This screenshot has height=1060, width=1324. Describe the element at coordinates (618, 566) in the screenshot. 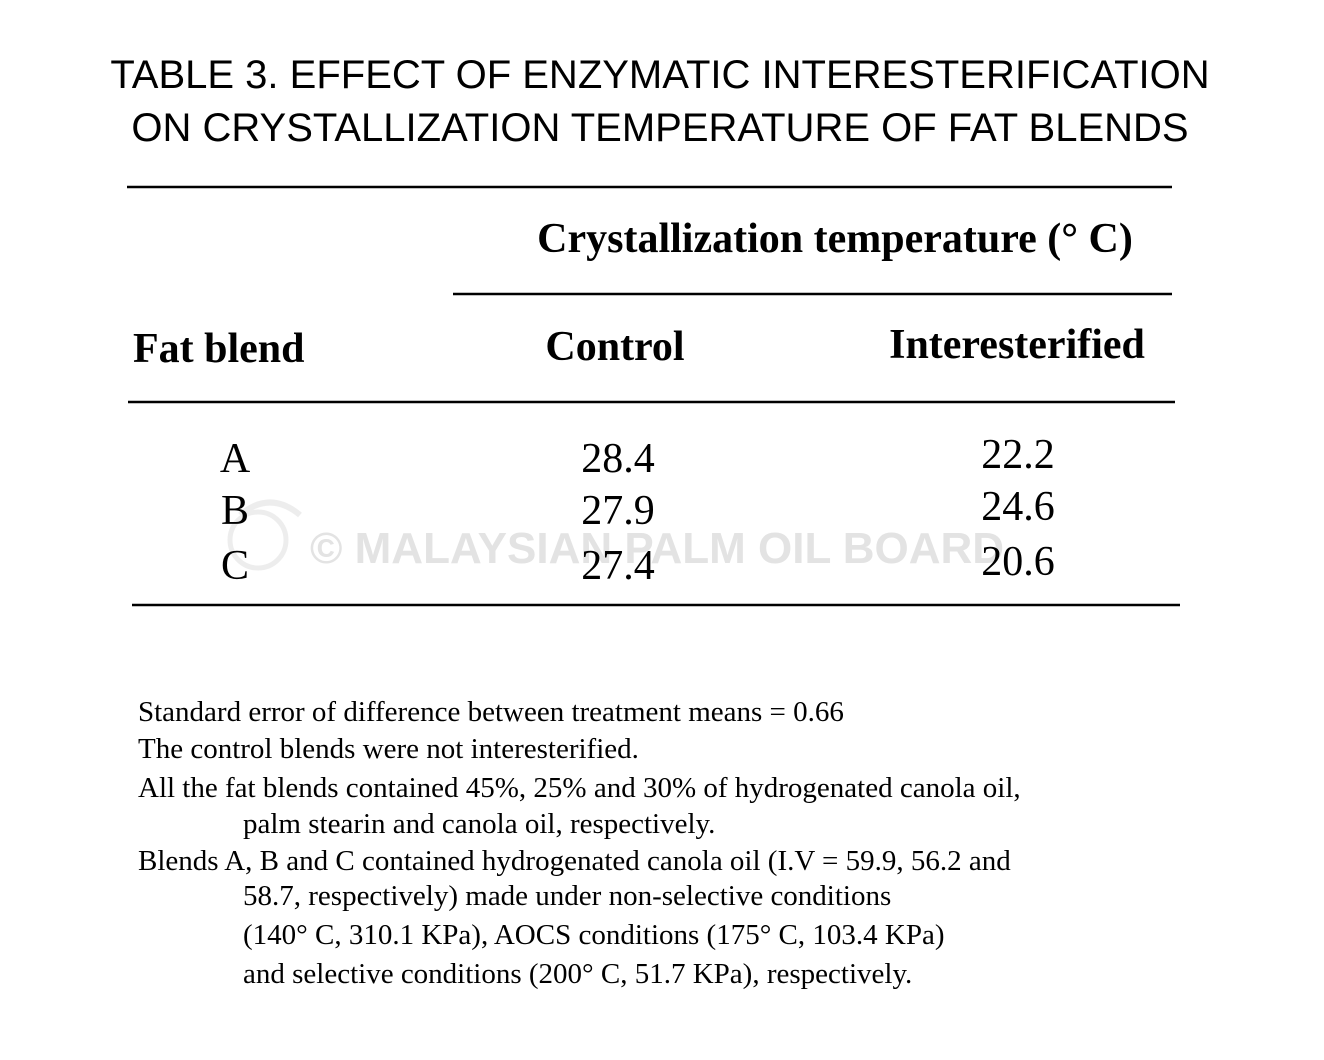

I see `table-cell: 27.4` at that location.